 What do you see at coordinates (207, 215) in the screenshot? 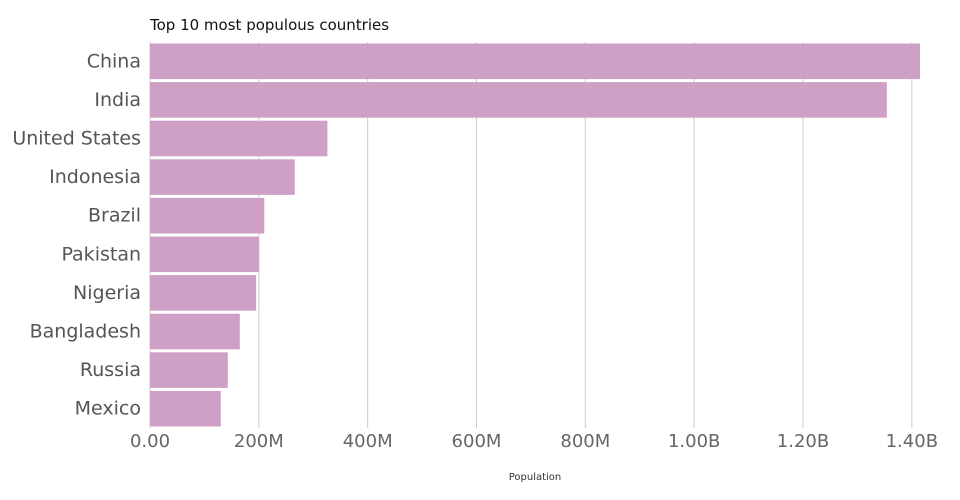
I see `bar-brazil` at bounding box center [207, 215].